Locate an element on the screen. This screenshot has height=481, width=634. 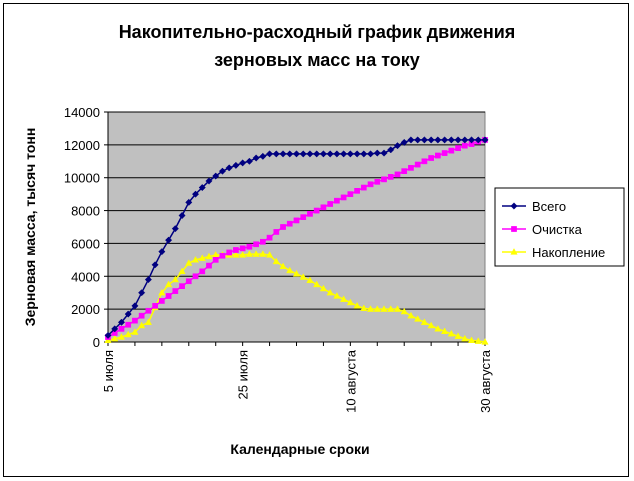
x-tick-label: 30 августа is located at coordinates (485, 381).